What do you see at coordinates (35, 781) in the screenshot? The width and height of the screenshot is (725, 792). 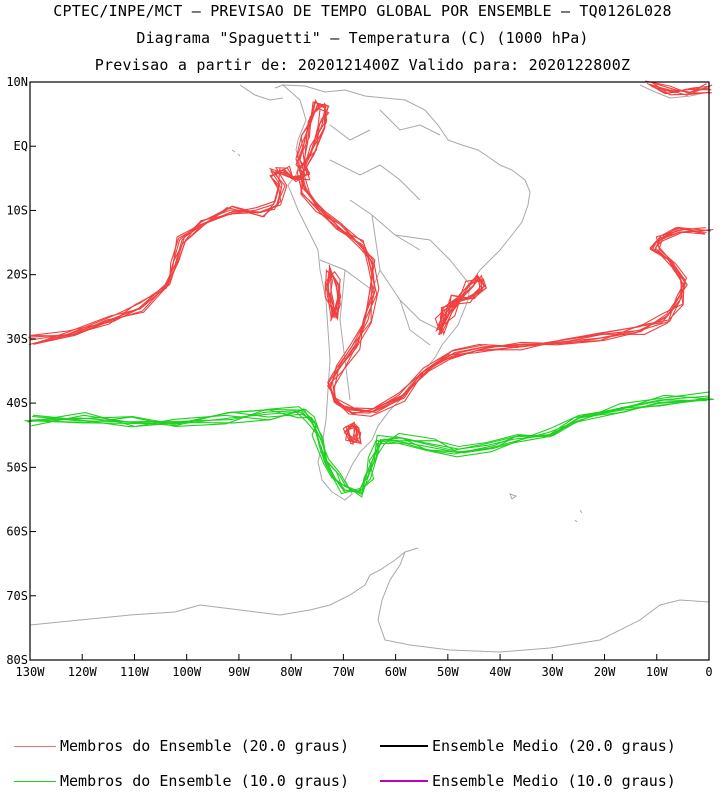 I see `legend-swatch-cold-members` at bounding box center [35, 781].